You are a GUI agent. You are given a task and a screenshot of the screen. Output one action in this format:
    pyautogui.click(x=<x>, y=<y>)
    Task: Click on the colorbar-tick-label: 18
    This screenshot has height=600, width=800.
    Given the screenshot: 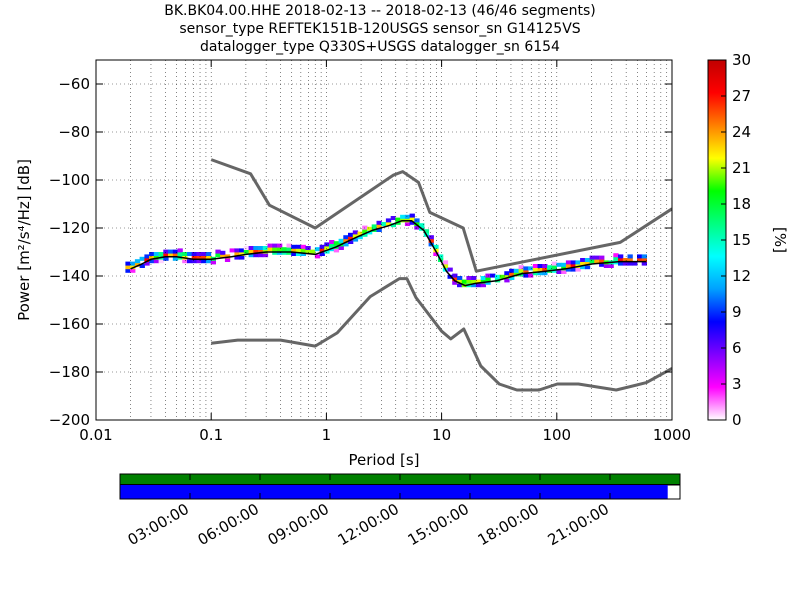 What is the action you would take?
    pyautogui.click(x=741, y=204)
    